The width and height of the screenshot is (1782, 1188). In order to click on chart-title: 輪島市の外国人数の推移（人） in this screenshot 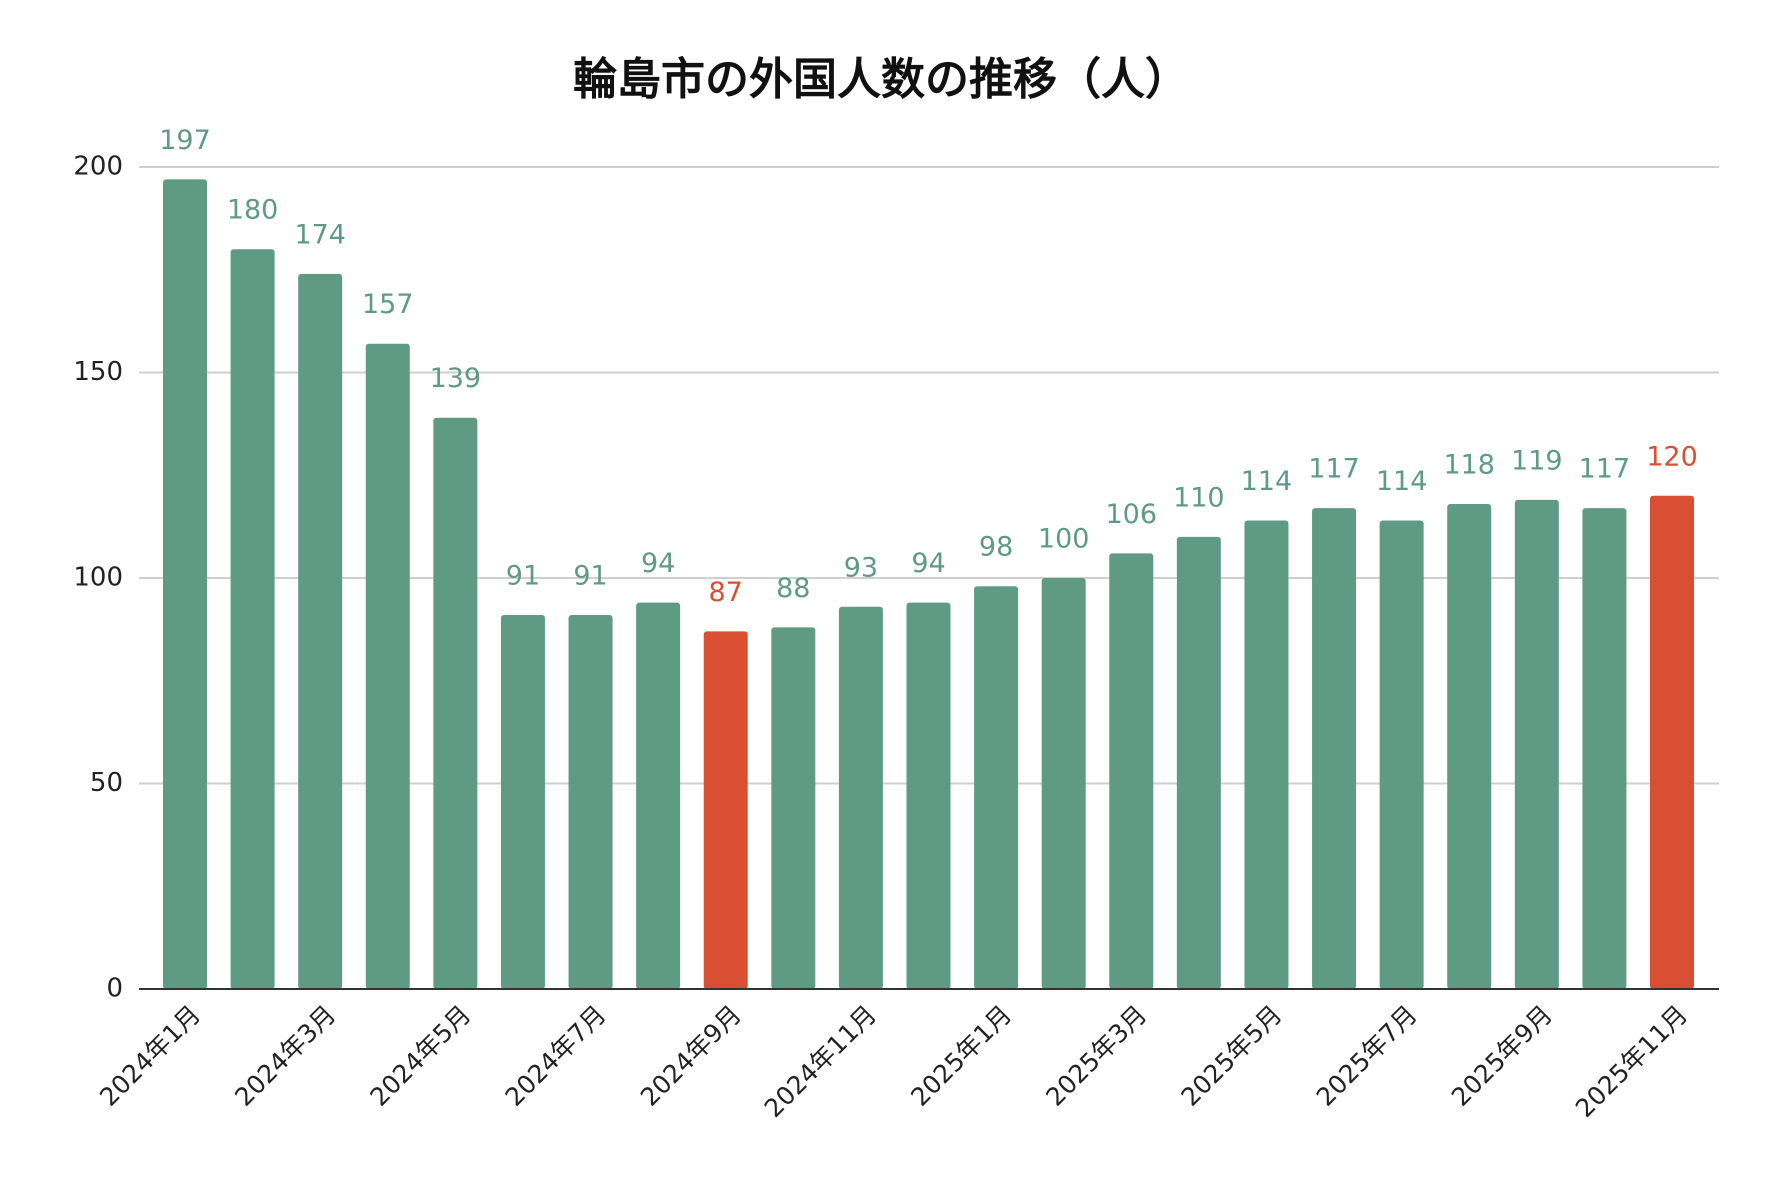, I will do `click(881, 79)`.